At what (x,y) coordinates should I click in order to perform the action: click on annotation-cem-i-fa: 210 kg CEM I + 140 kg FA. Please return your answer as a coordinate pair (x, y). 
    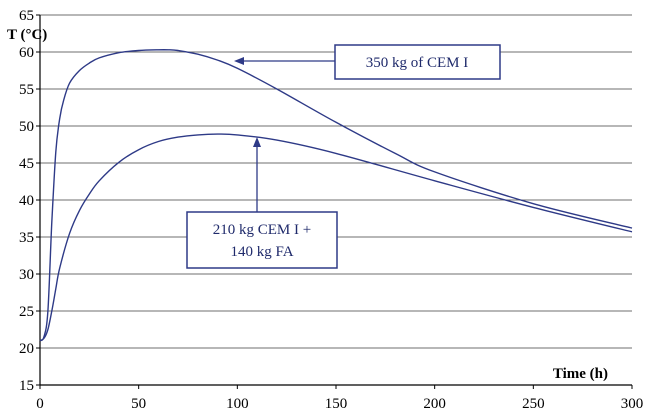
    Looking at the image, I should click on (262, 203).